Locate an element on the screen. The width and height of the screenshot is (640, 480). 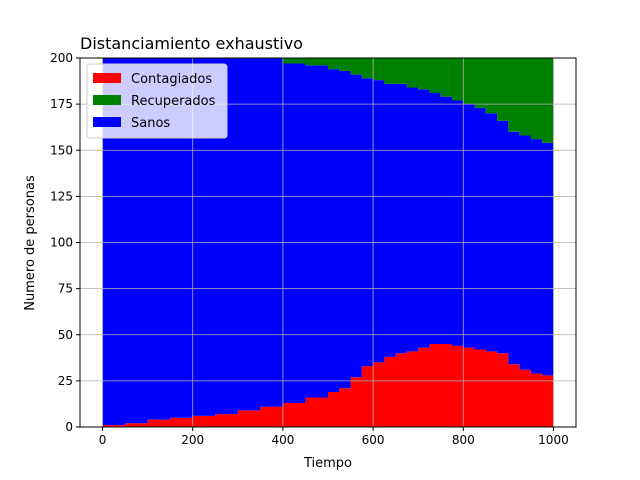
area-series-recuperados is located at coordinates (328, 104).